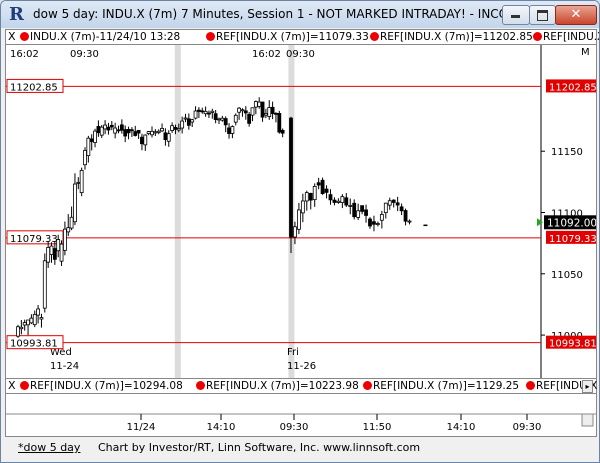 The height and width of the screenshot is (463, 600). I want to click on top-bar-close-button: X, so click(12, 36).